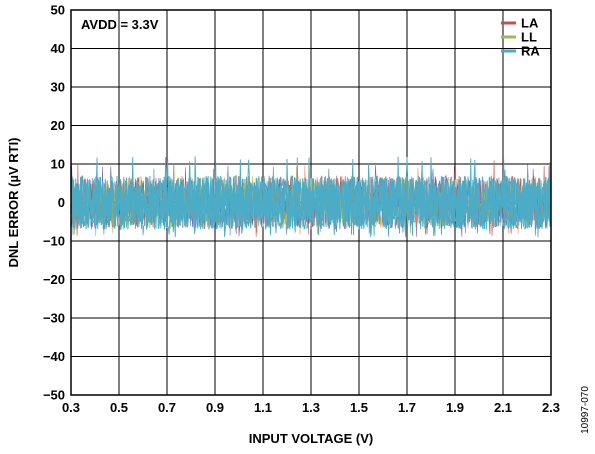 This screenshot has height=454, width=595. What do you see at coordinates (359, 407) in the screenshot?
I see `x-tick-label: 1.5` at bounding box center [359, 407].